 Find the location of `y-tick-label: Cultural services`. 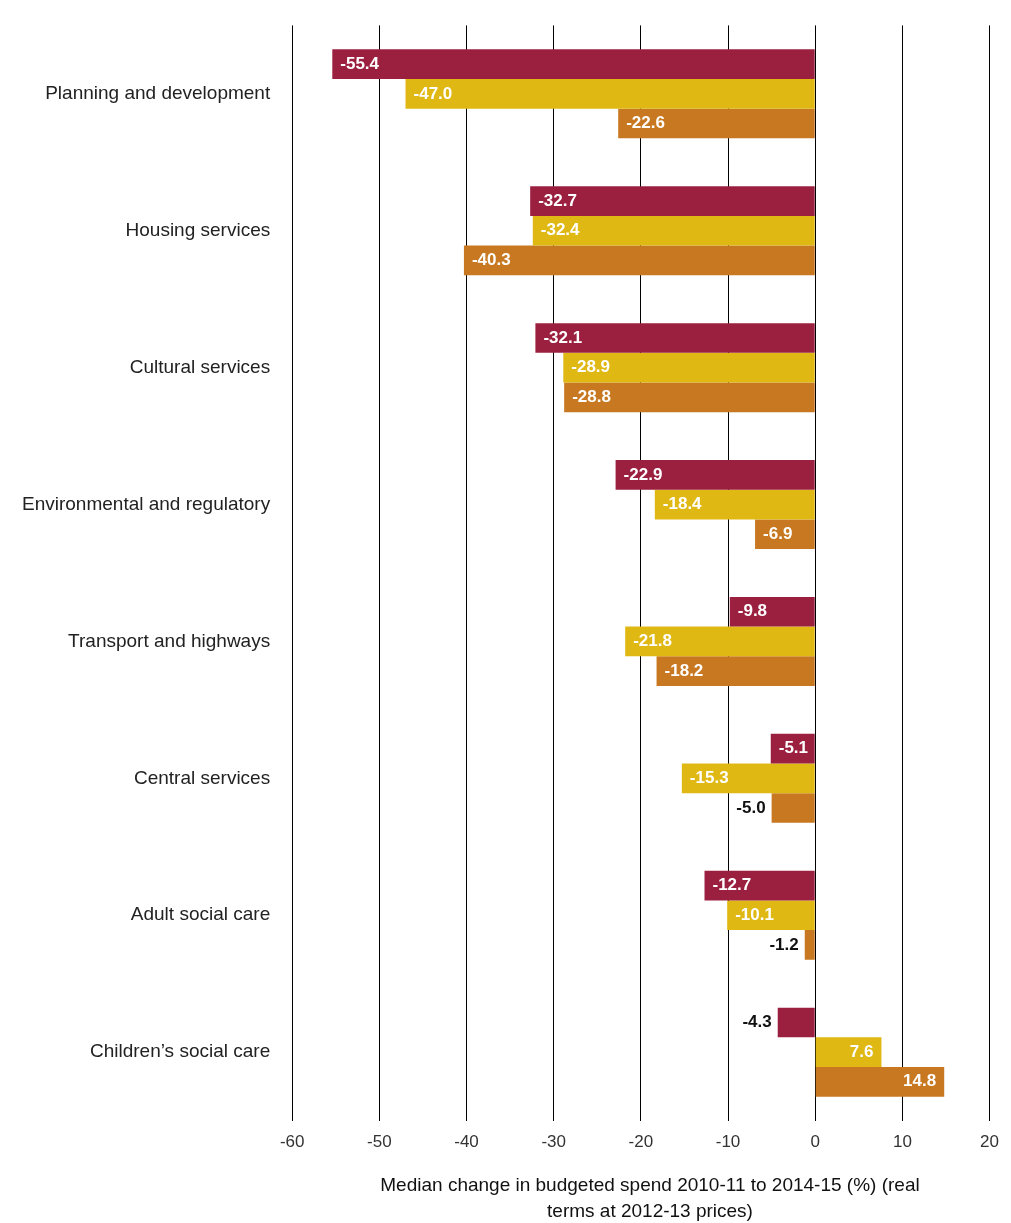

y-tick-label: Cultural services is located at coordinates (200, 366).